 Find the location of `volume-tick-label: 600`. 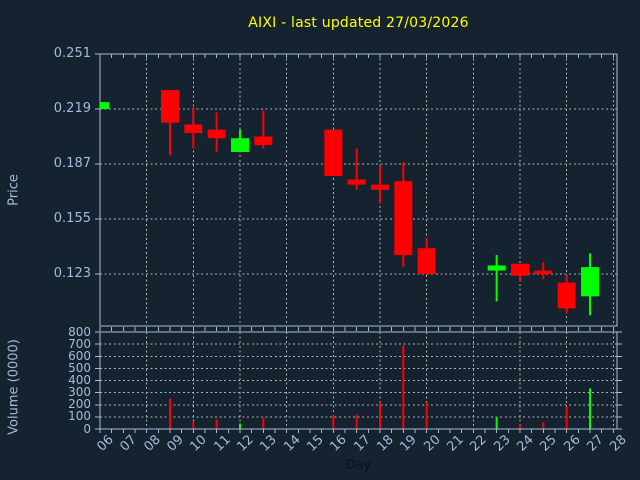

volume-tick-label: 600 is located at coordinates (79, 355).